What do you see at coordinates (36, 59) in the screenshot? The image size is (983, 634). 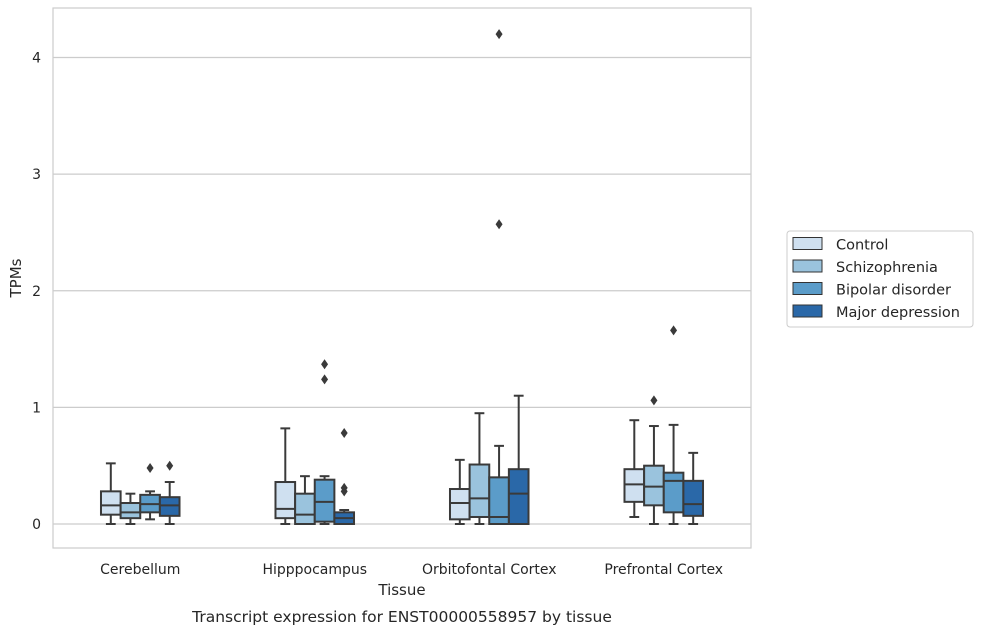 I see `y-tick-label: 4` at bounding box center [36, 59].